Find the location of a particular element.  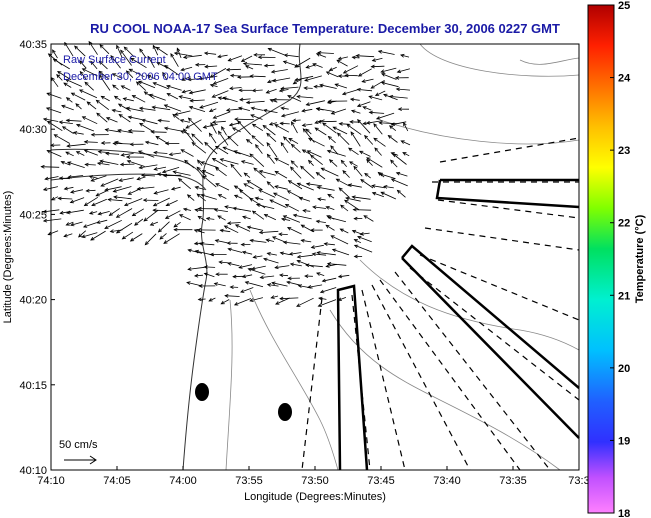

colorbar-tick-label: 24 is located at coordinates (624, 79).